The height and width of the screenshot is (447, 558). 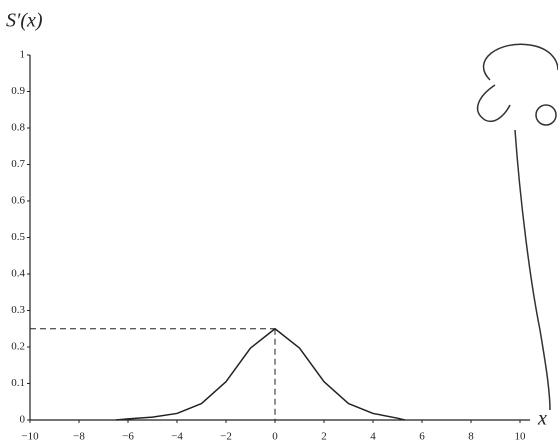 I want to click on y-tick-label: 0.2, so click(x=18, y=347).